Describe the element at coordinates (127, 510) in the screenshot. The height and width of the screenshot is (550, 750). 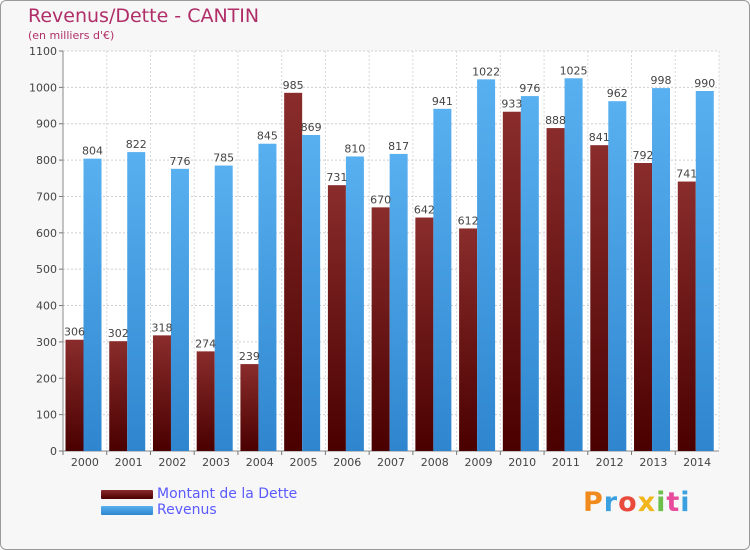
I see `legend-swatch-revenus` at that location.